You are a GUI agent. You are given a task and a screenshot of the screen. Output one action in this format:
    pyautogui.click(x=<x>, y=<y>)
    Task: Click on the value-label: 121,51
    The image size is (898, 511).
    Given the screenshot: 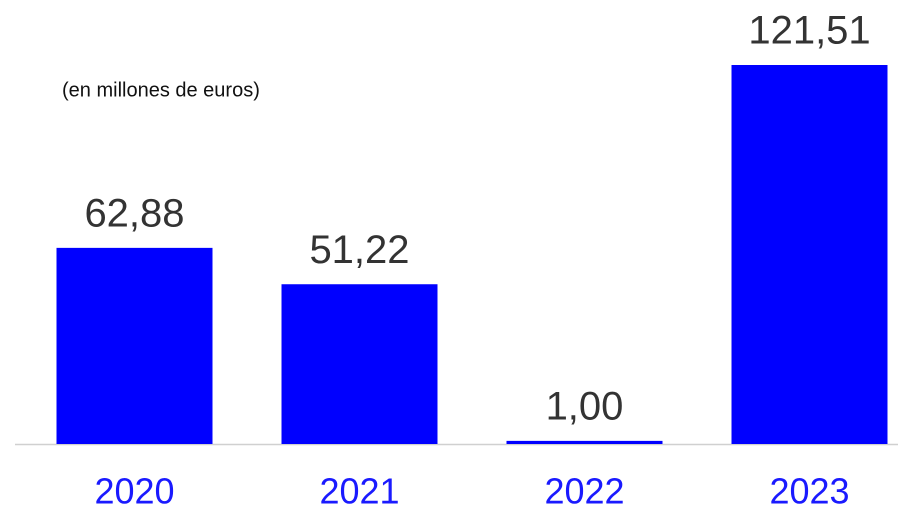 What is the action you would take?
    pyautogui.click(x=809, y=31)
    